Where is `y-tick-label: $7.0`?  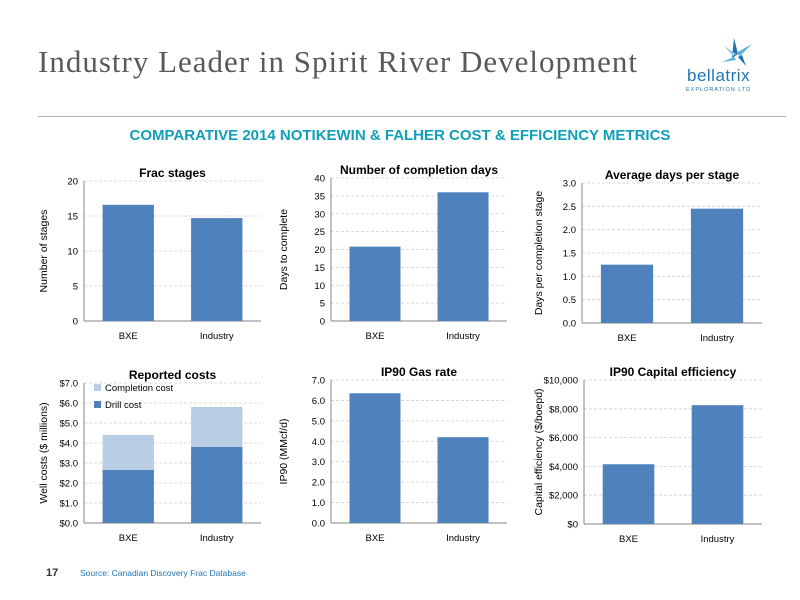
y-tick-label: $7.0 is located at coordinates (69, 384).